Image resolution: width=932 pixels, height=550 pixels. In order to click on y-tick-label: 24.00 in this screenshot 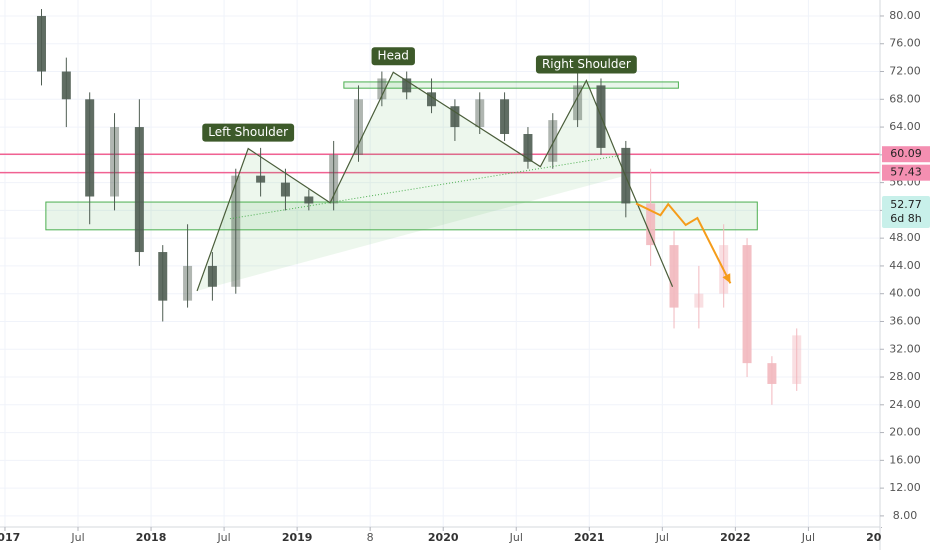, I will do `click(905, 404)`.